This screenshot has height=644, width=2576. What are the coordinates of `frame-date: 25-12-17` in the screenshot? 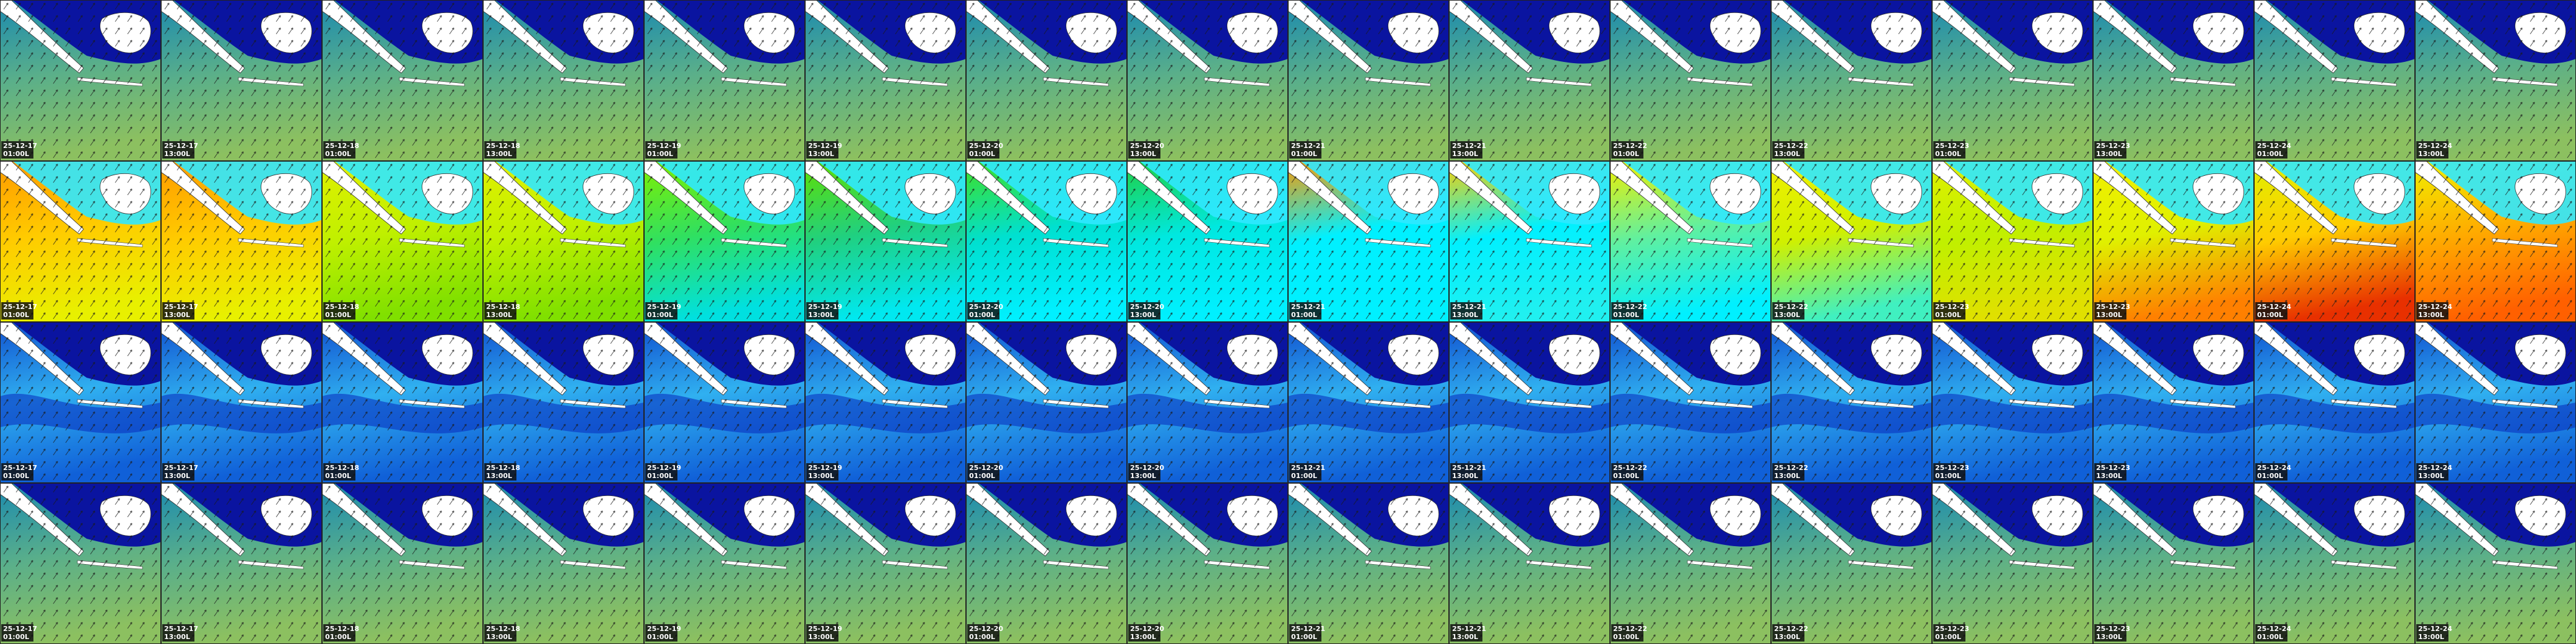 It's located at (20, 307).